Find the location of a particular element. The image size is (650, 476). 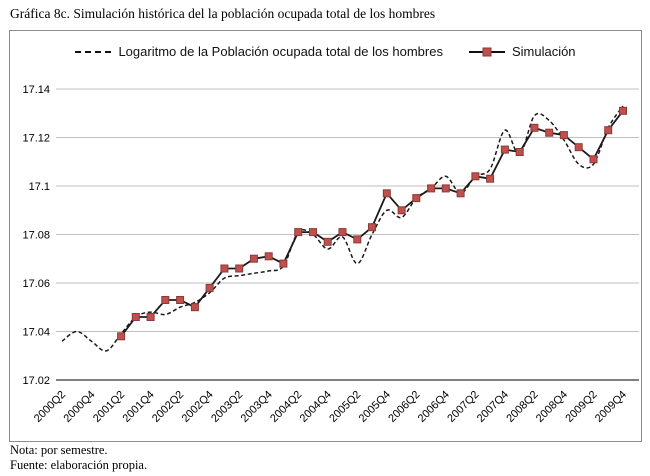

dashed-line-sample-icon is located at coordinates (93, 51).